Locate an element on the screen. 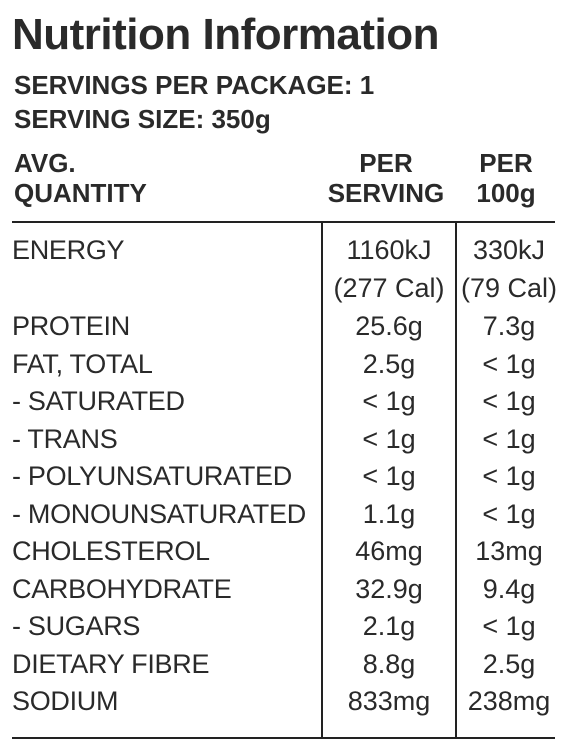 The image size is (570, 750). row-label: - SATURATED is located at coordinates (98, 401).